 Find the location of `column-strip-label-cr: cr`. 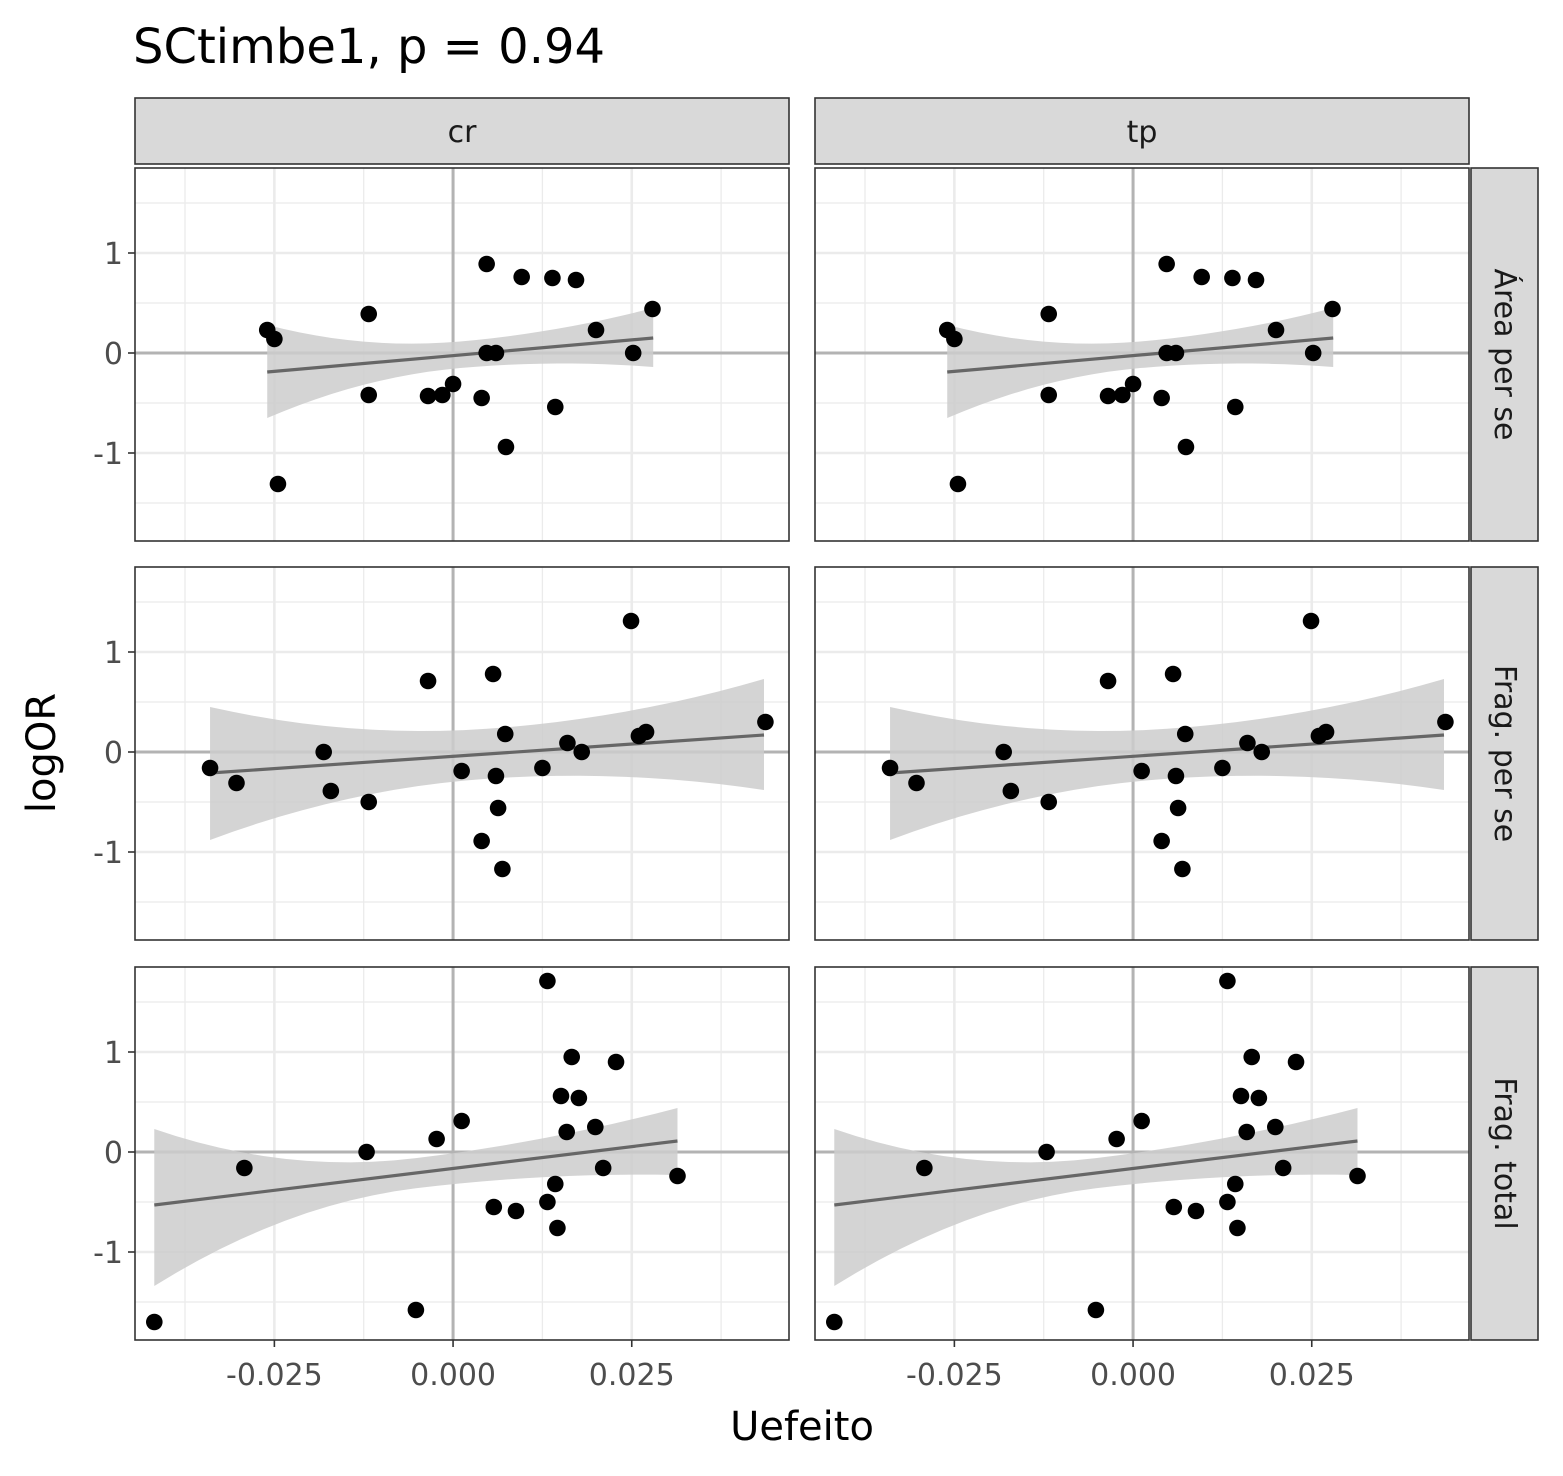

column-strip-label-cr: cr is located at coordinates (462, 132).